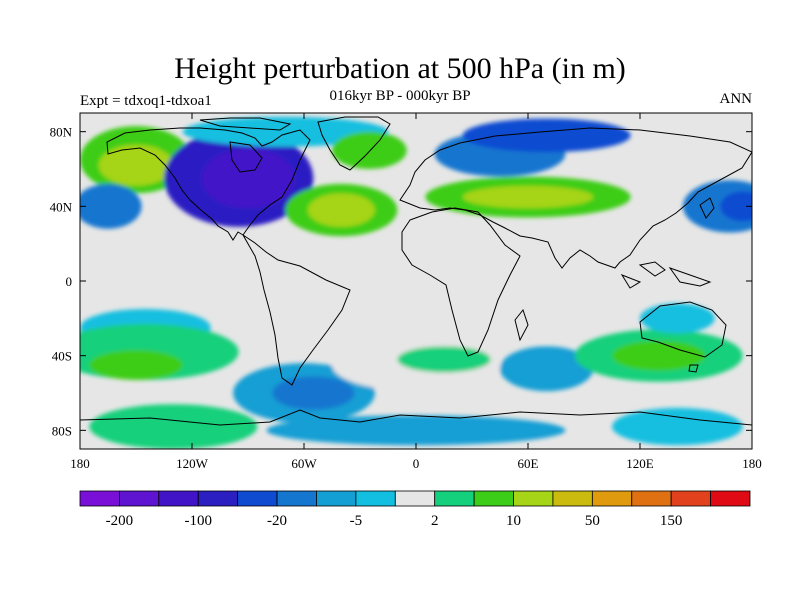 The width and height of the screenshot is (800, 600). What do you see at coordinates (416, 463) in the screenshot?
I see `lon-tick-label-3: 0` at bounding box center [416, 463].